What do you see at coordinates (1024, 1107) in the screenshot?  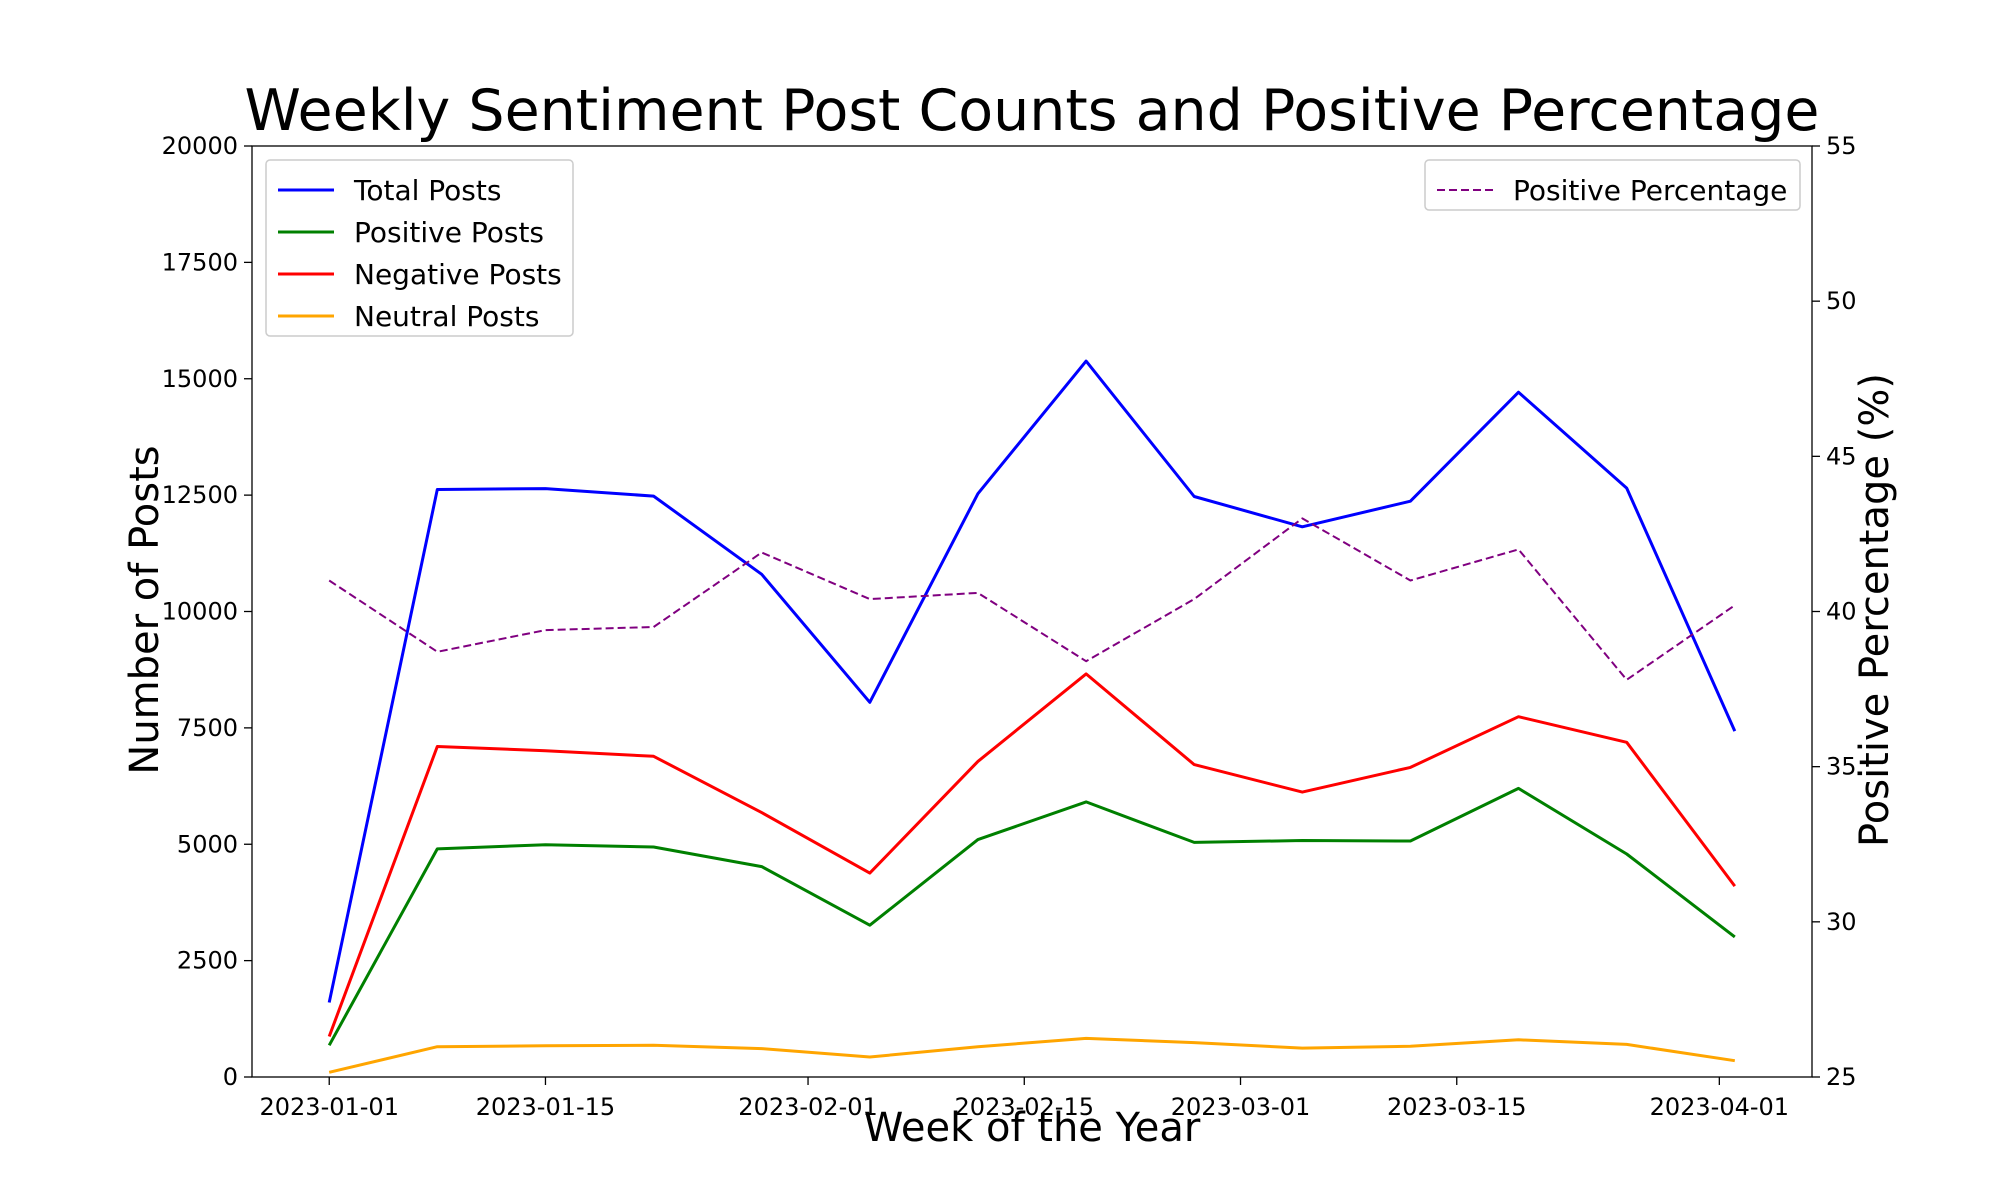 I see `x-tick-label: 2023-02-15` at bounding box center [1024, 1107].